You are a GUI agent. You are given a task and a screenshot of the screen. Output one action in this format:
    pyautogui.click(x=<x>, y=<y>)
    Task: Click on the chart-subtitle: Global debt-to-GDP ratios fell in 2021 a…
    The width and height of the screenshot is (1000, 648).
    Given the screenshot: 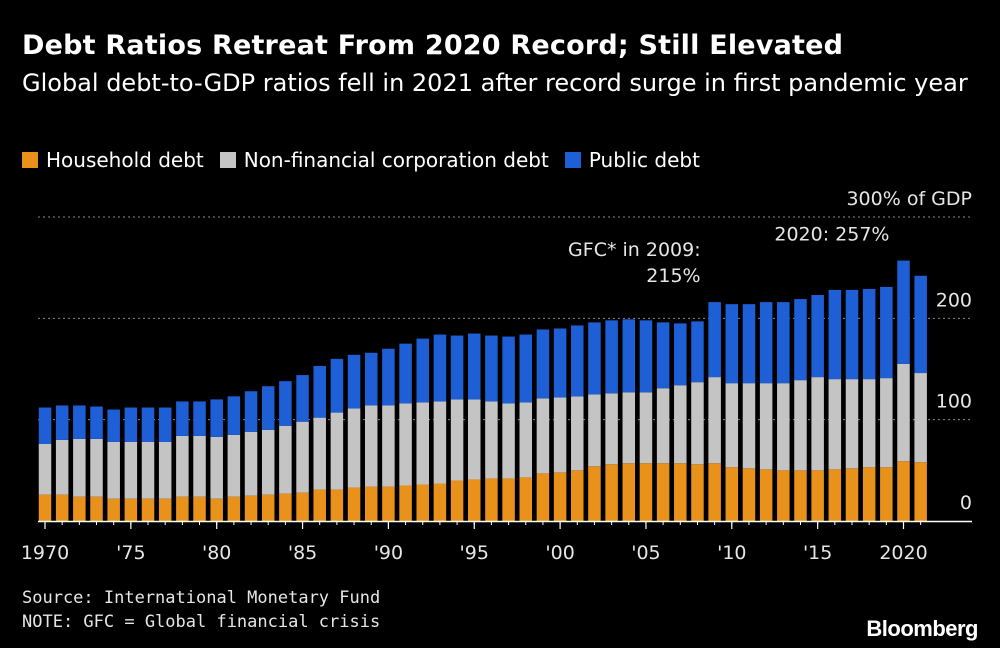 What is the action you would take?
    pyautogui.click(x=495, y=83)
    